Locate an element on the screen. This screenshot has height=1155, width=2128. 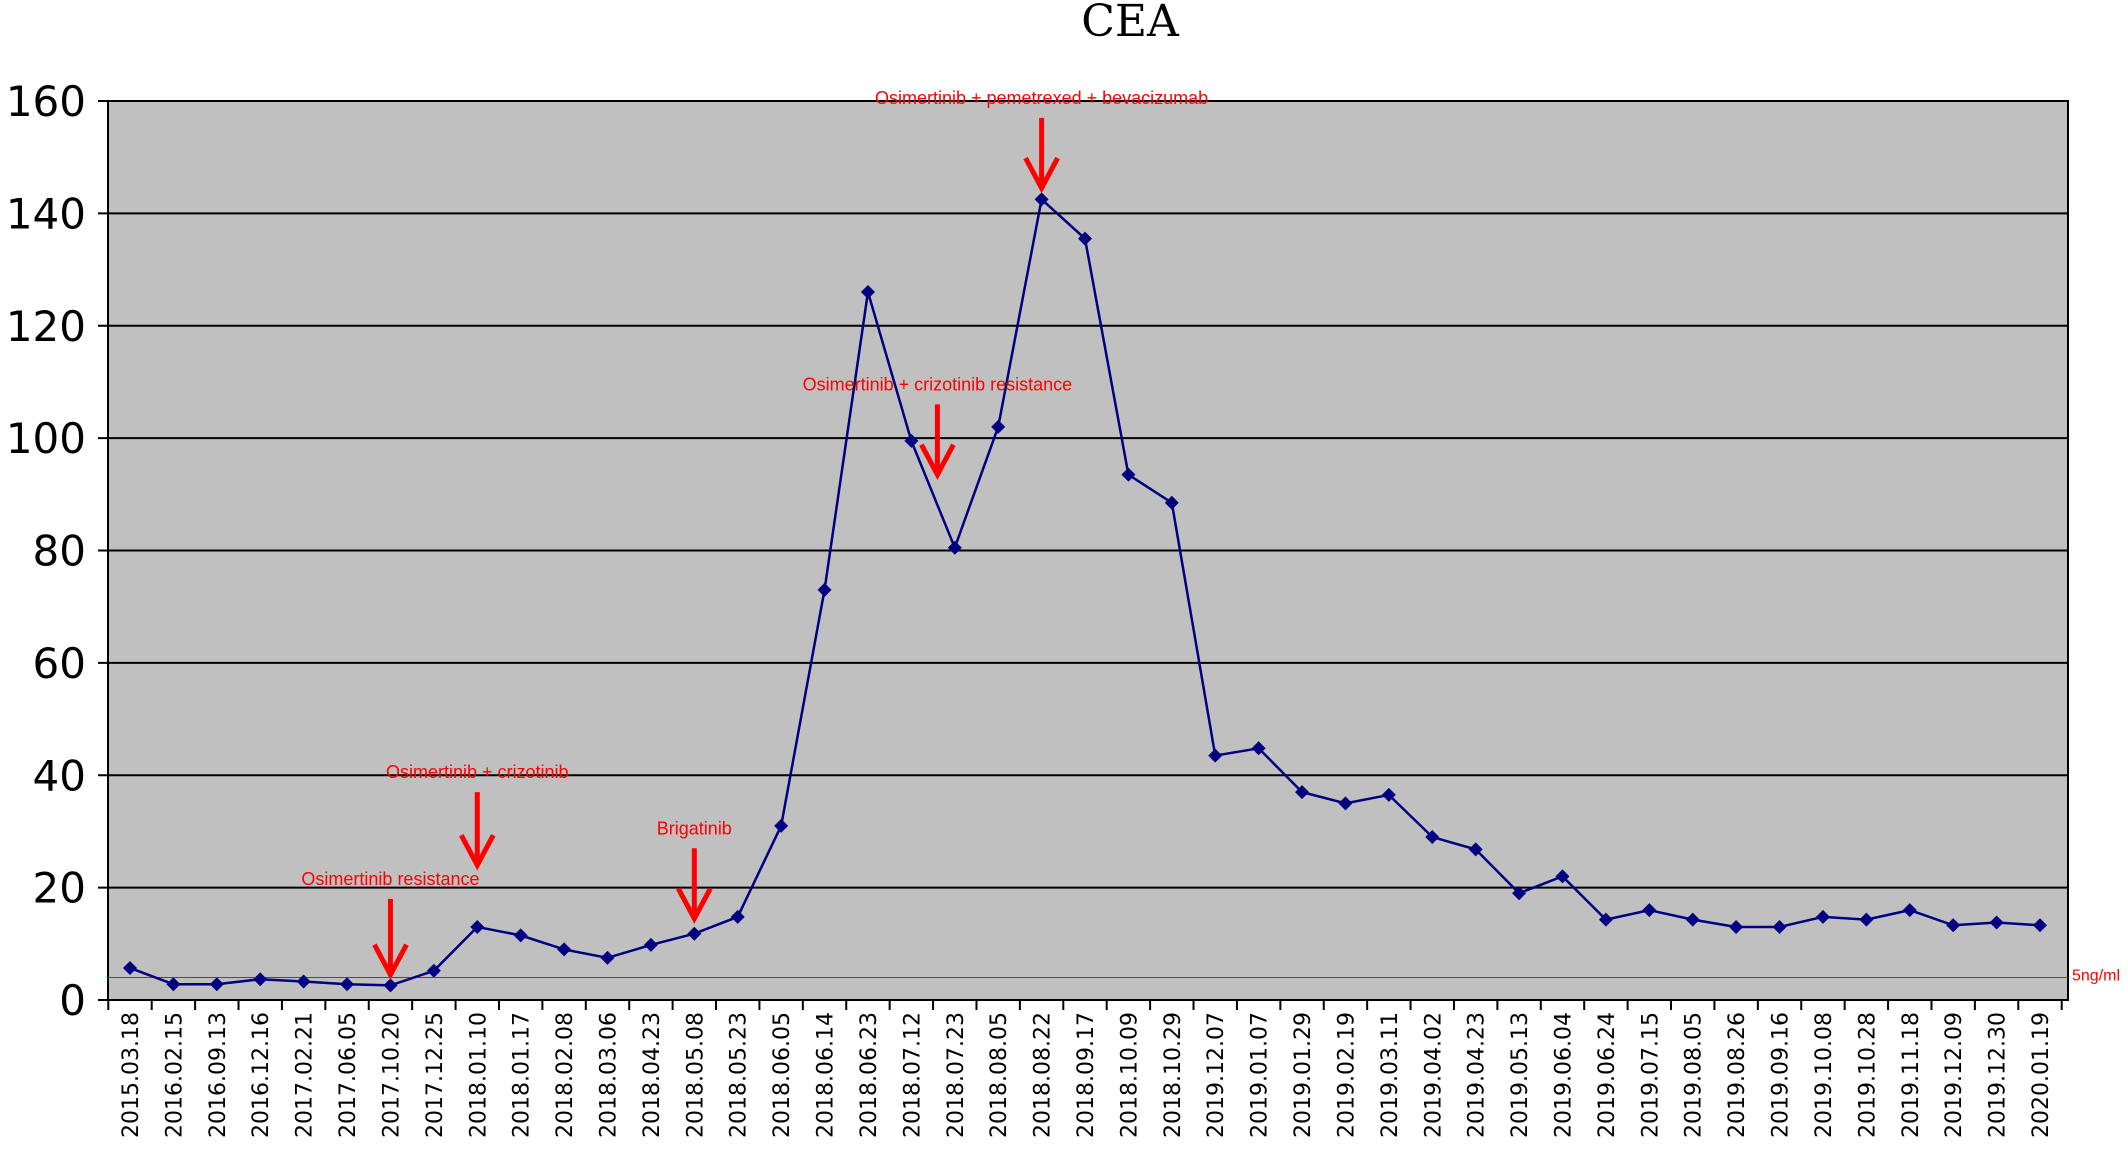
x-tick-label: 2018.04.23 is located at coordinates (652, 1075).